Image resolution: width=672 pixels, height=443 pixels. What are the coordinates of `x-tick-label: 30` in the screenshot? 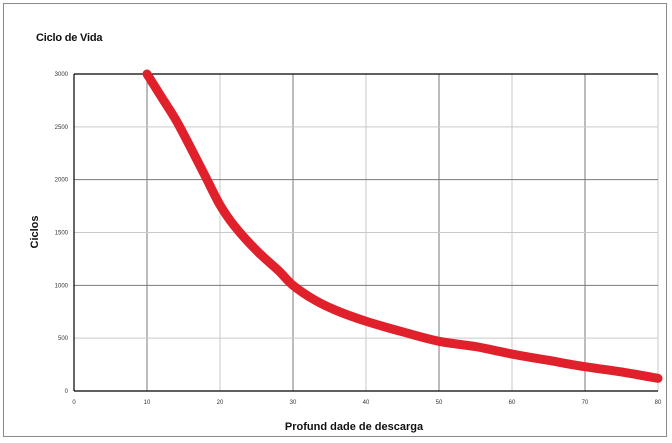 It's located at (293, 403).